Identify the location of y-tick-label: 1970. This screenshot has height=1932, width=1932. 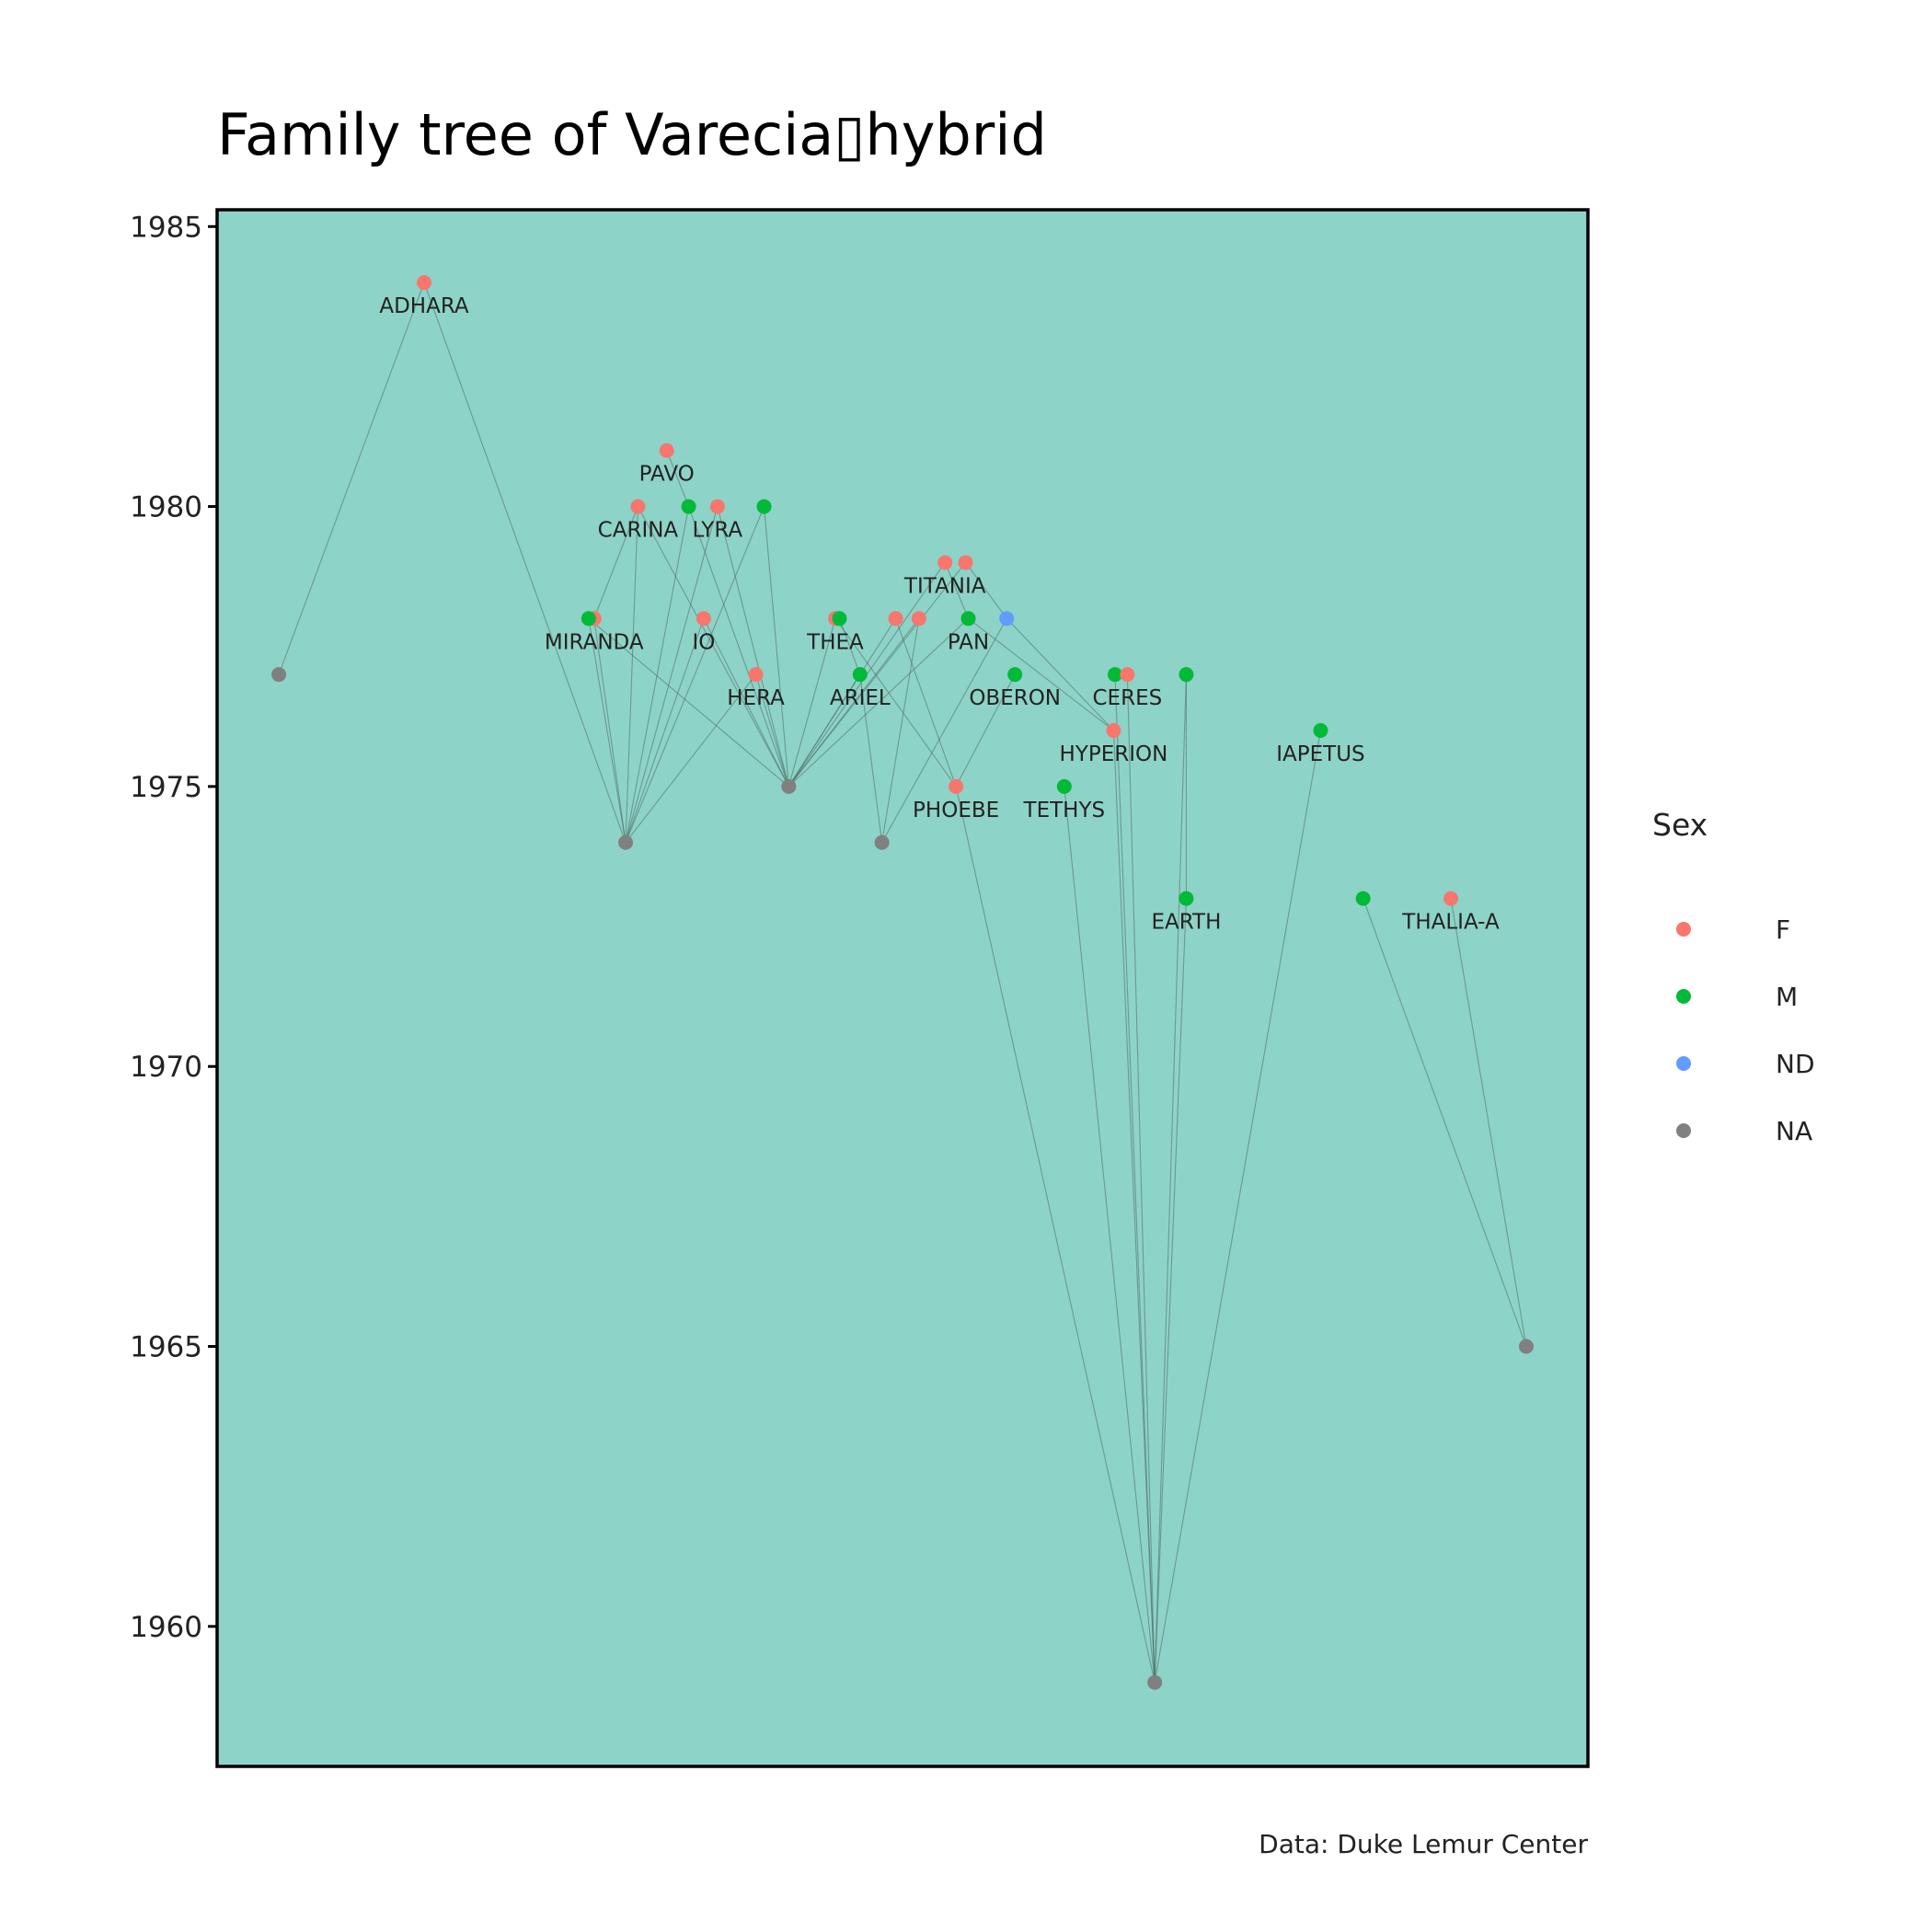
(166, 1067).